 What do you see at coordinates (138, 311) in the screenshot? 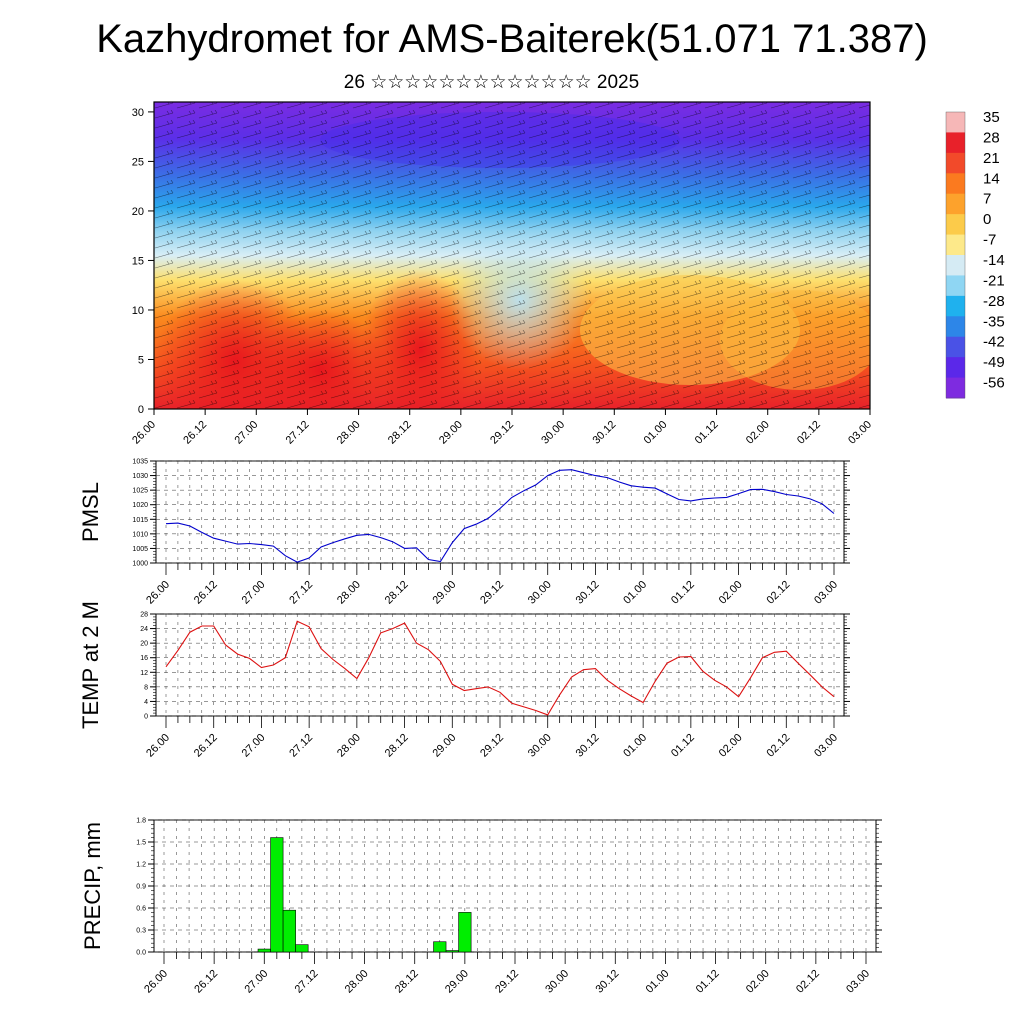
I see `heatmap-y-tick-label: 10` at bounding box center [138, 311].